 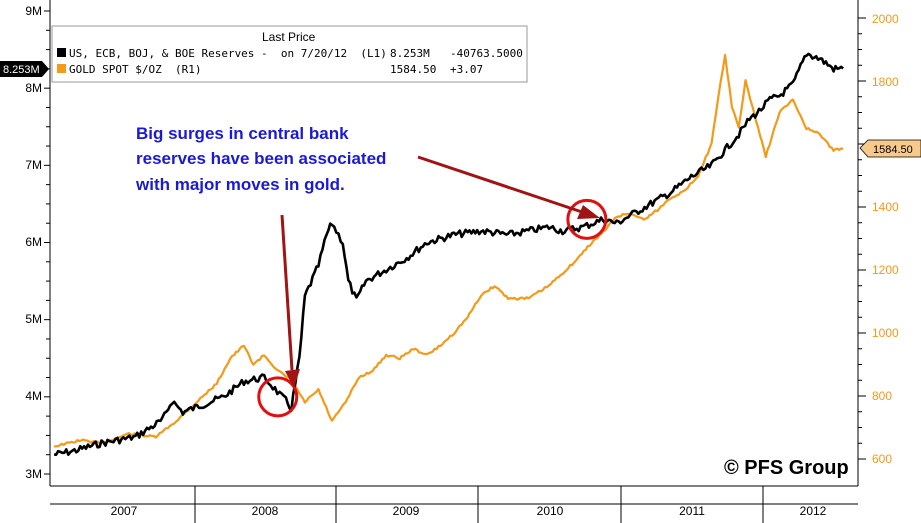 I want to click on last-value-right: 1584.50, so click(x=893, y=150).